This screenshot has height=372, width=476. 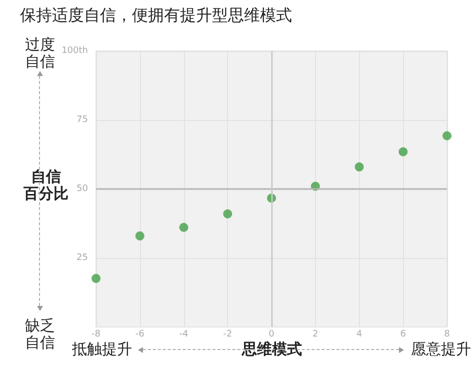 What do you see at coordinates (359, 335) in the screenshot?
I see `x-tick-label: 4` at bounding box center [359, 335].